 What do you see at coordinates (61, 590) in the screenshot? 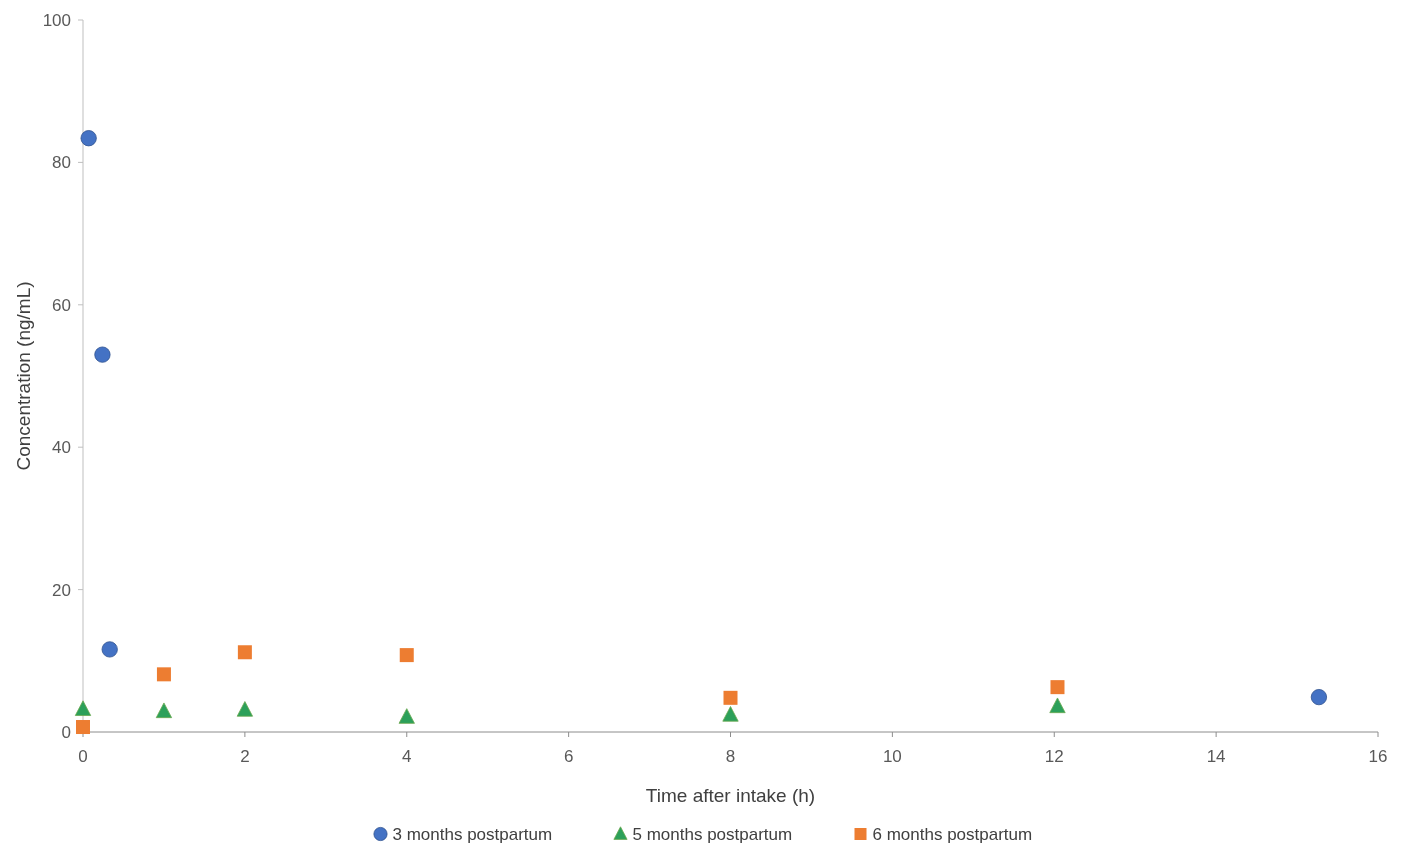
I see `y-tick-label: 20` at bounding box center [61, 590].